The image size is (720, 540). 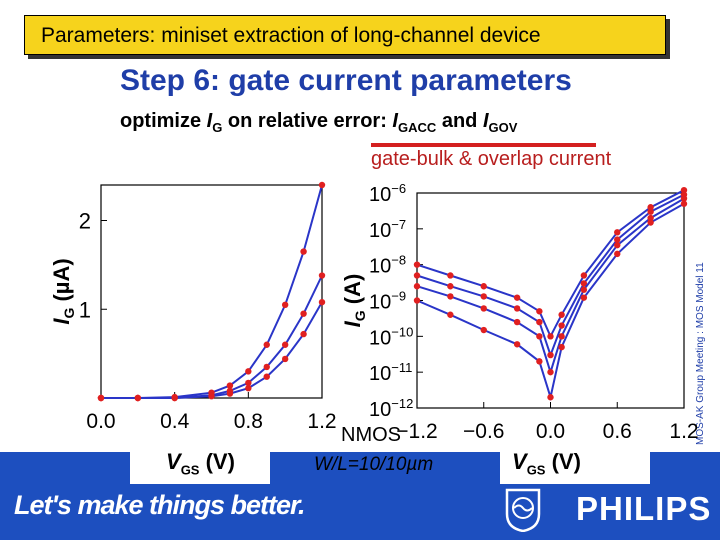 What do you see at coordinates (491, 159) in the screenshot?
I see `annotation-label: gate-bulk & overlap current` at bounding box center [491, 159].